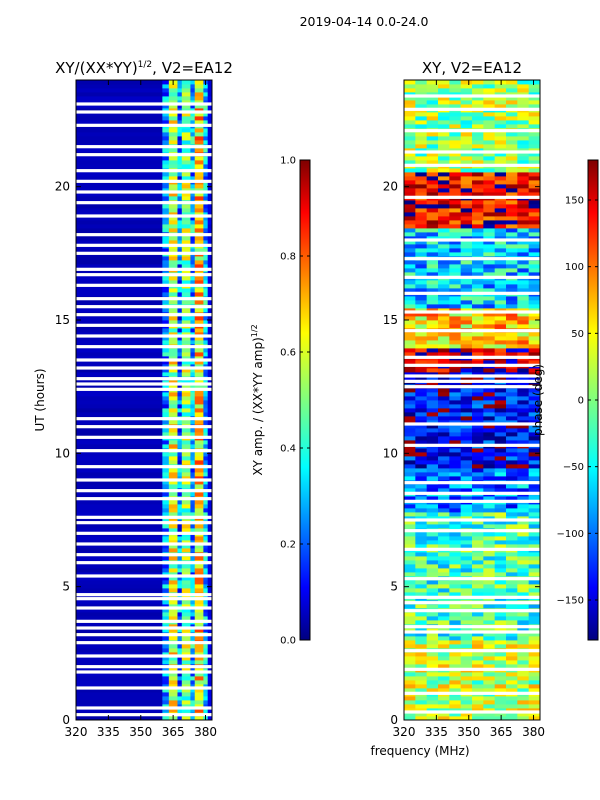 The height and width of the screenshot is (800, 600). Describe the element at coordinates (108, 732) in the screenshot. I see `x-tick-label: 335` at that location.